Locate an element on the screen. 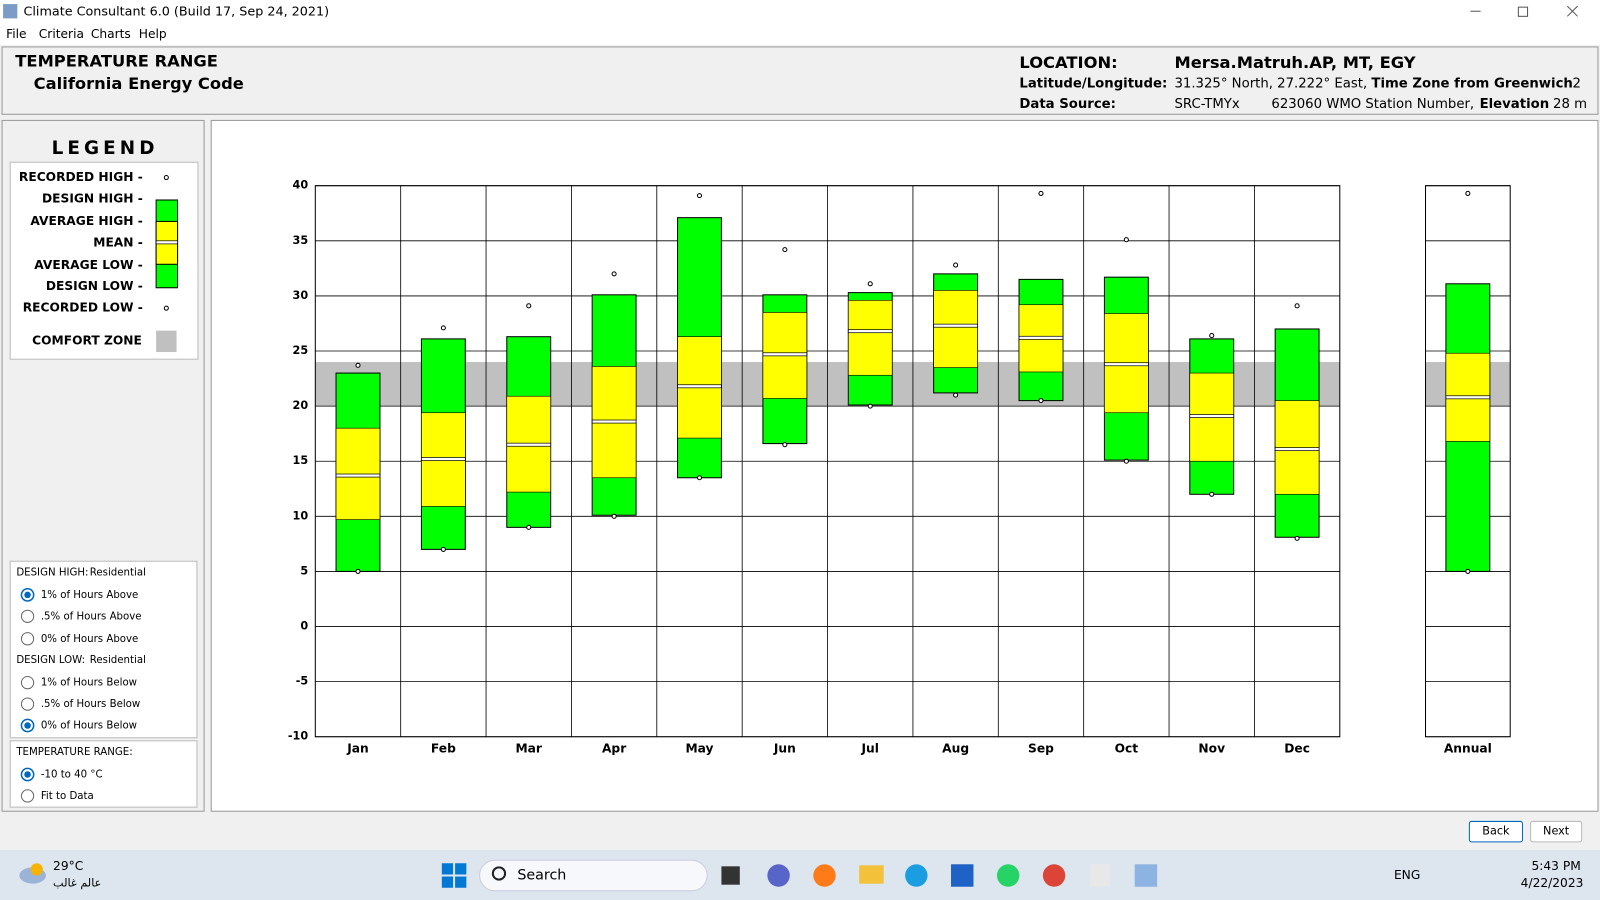 The width and height of the screenshot is (1600, 900). x-tick-label: Jan is located at coordinates (357, 748).